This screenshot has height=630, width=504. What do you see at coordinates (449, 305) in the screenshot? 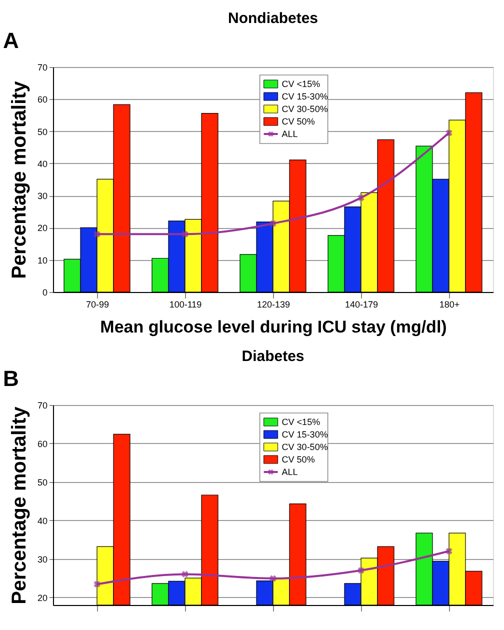
I see `x-tick-label: 180+` at bounding box center [449, 305].